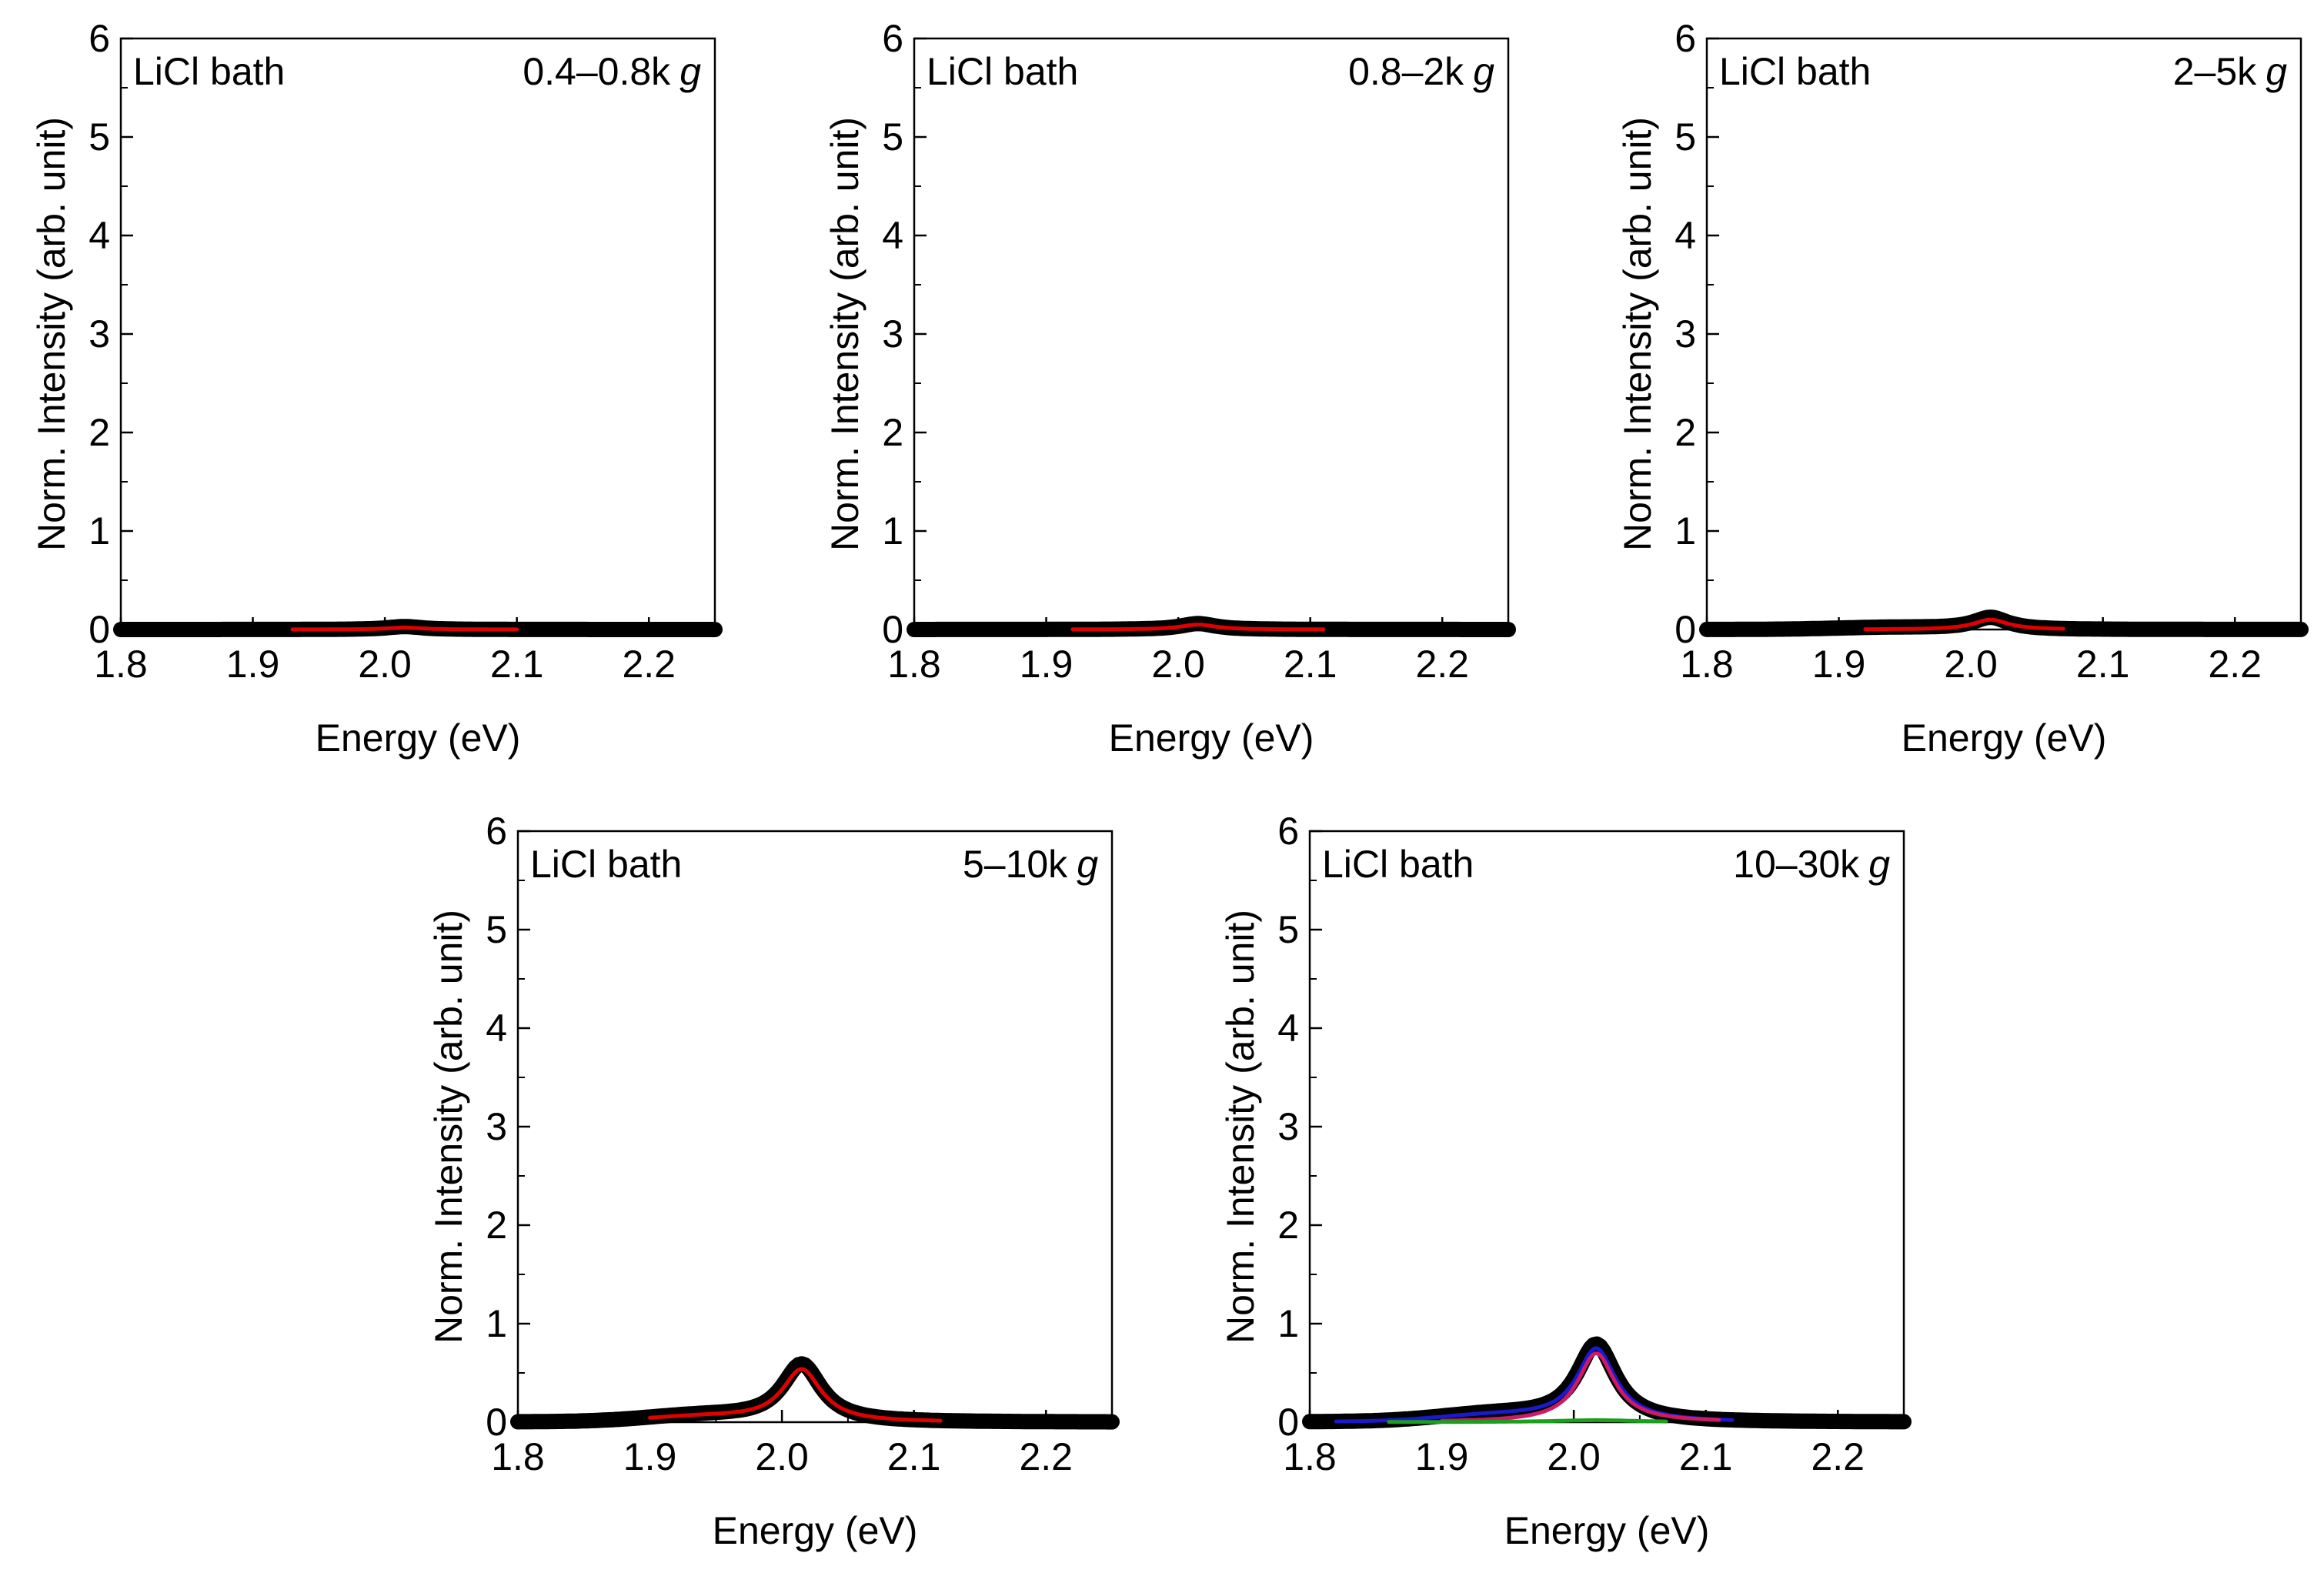  I want to click on series-fit-main, so click(1580, 1387).